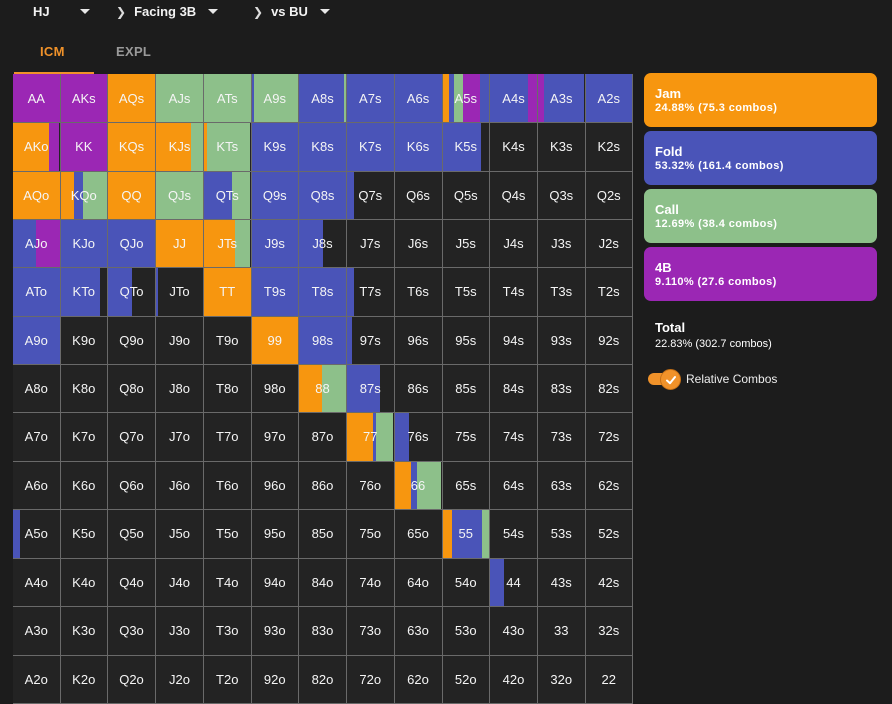 The width and height of the screenshot is (892, 704). What do you see at coordinates (562, 437) in the screenshot?
I see `hand-cell: 73s` at bounding box center [562, 437].